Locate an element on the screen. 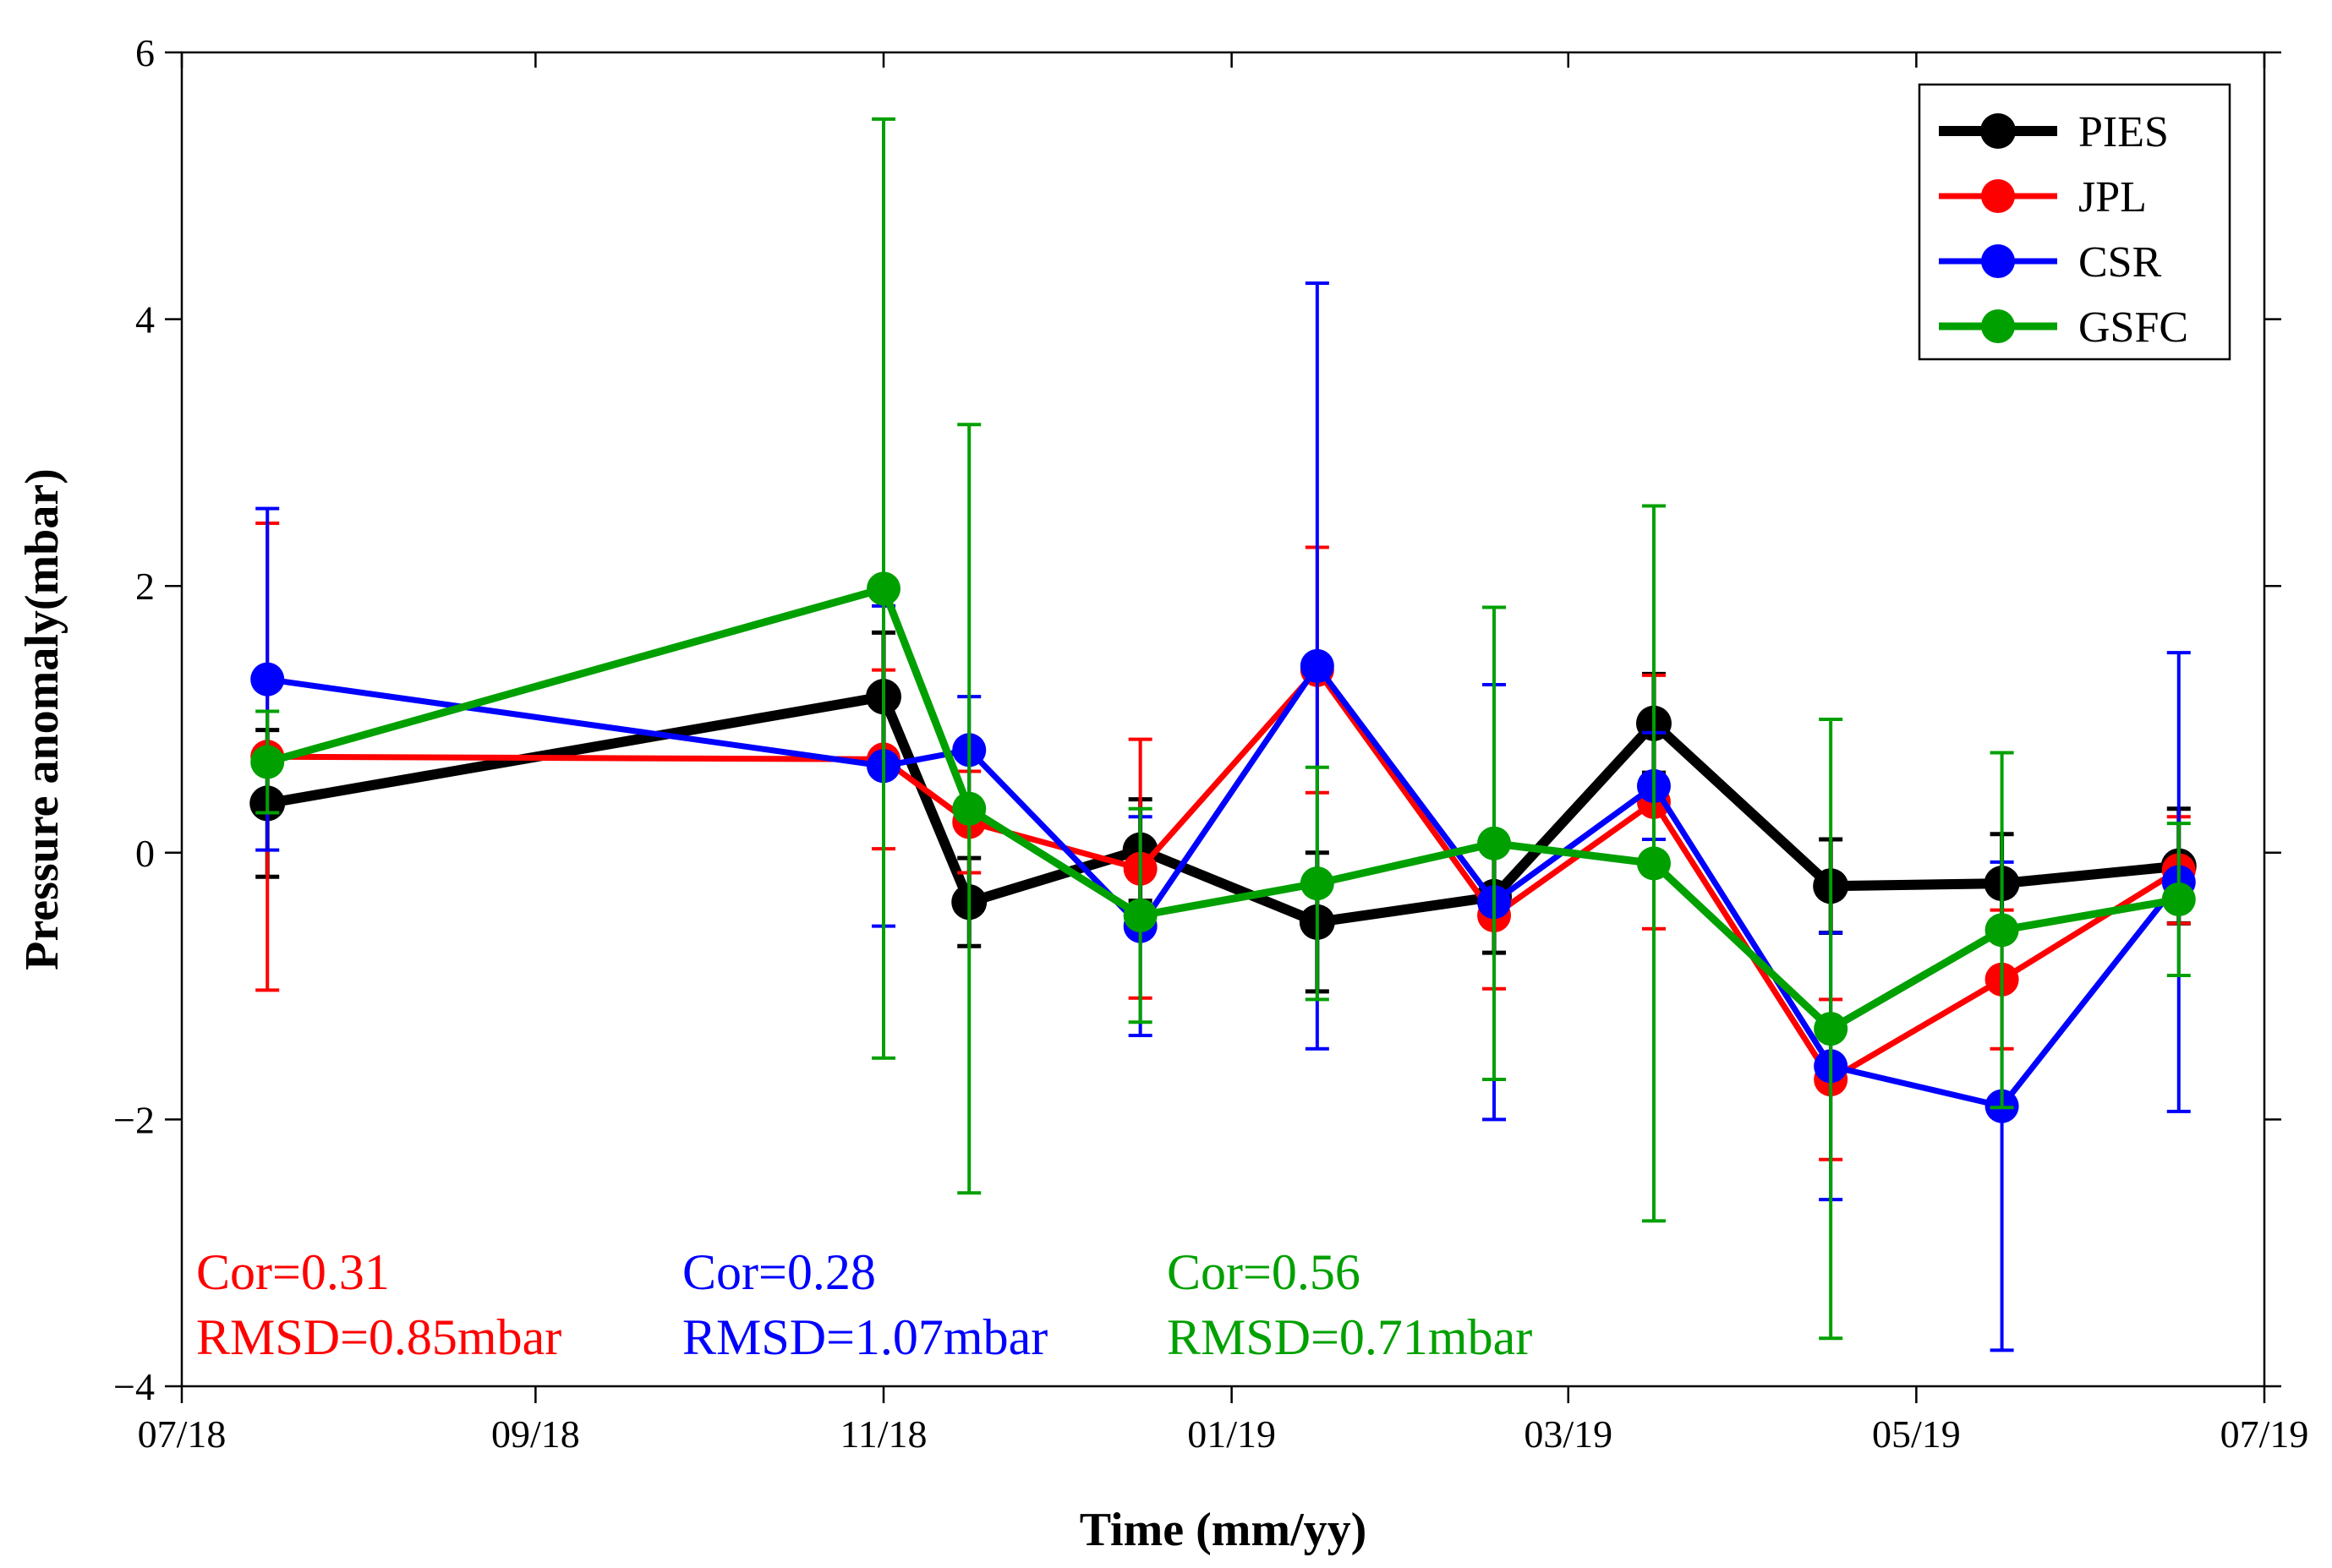 This screenshot has width=2332, height=1568. legend: PIES JPL CSR GSFC is located at coordinates (2074, 222).